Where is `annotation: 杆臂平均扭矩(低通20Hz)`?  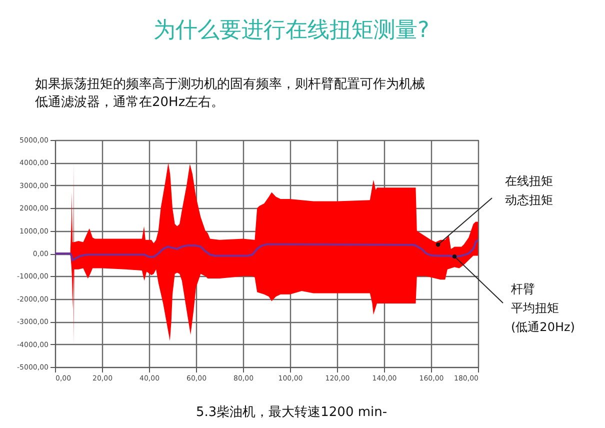
annotation: 杆臂平均扭矩(低通20Hz) is located at coordinates (542, 308).